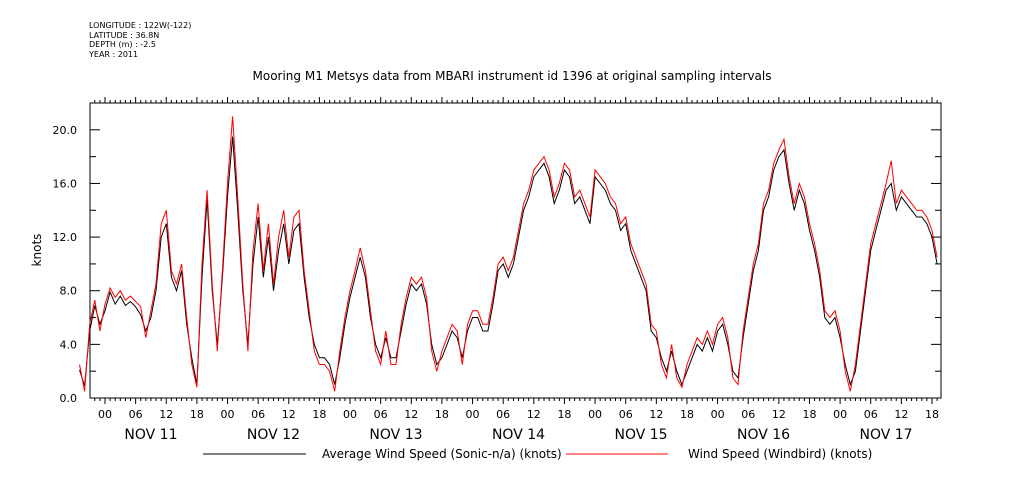 The width and height of the screenshot is (1009, 504). Describe the element at coordinates (886, 435) in the screenshot. I see `x-day-label: NOV 17` at that location.